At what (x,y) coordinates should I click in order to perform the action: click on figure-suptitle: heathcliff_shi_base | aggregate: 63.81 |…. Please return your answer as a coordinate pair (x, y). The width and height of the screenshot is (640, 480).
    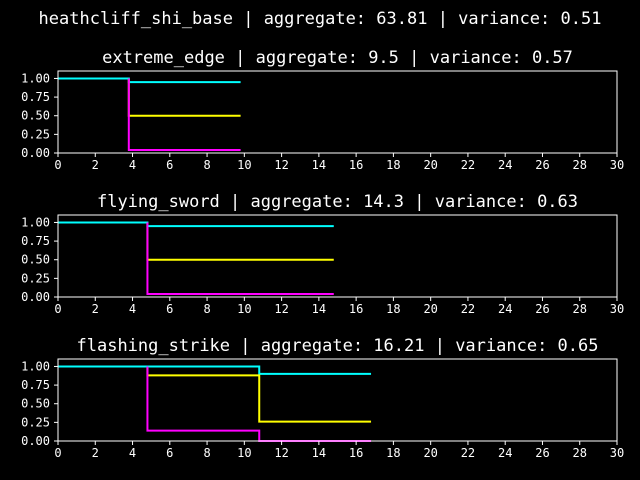
    Looking at the image, I should click on (320, 19).